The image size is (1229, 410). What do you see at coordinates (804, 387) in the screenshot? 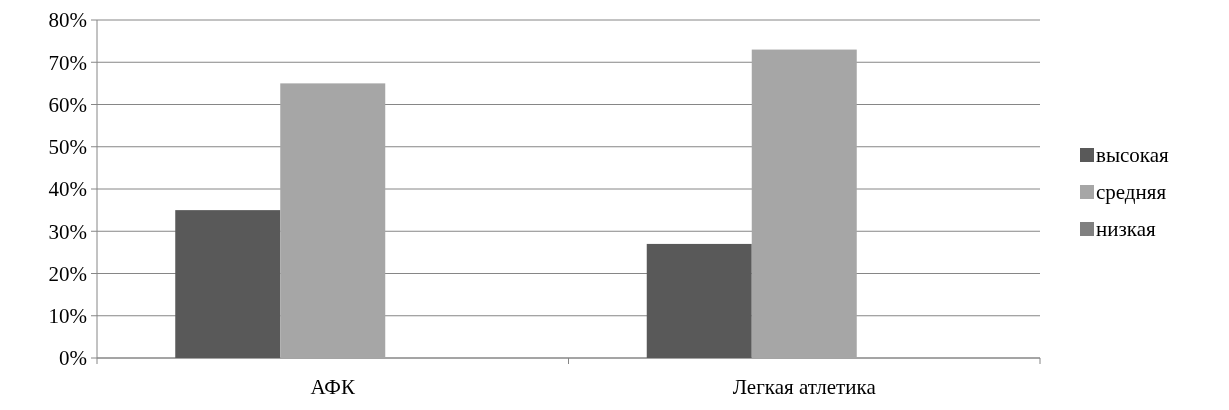
I see `x-tick-label: Легкая атлетика` at bounding box center [804, 387].